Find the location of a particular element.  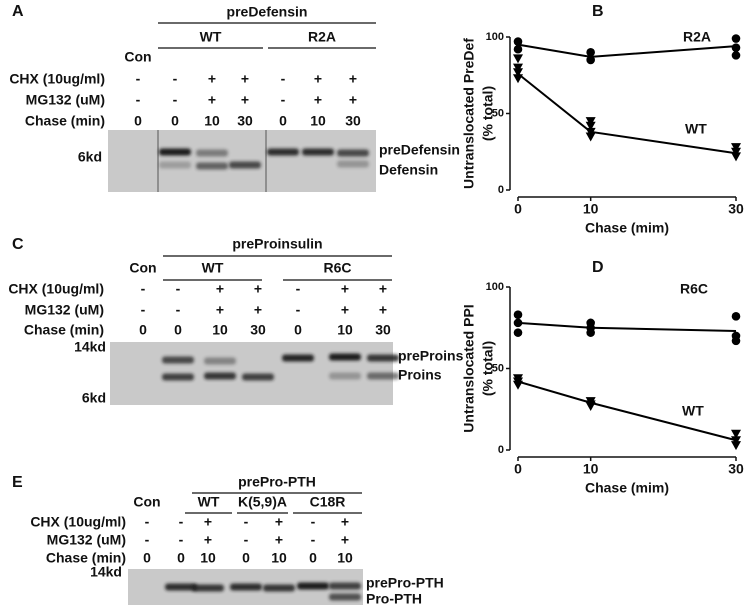

series-label: R2A is located at coordinates (697, 37).